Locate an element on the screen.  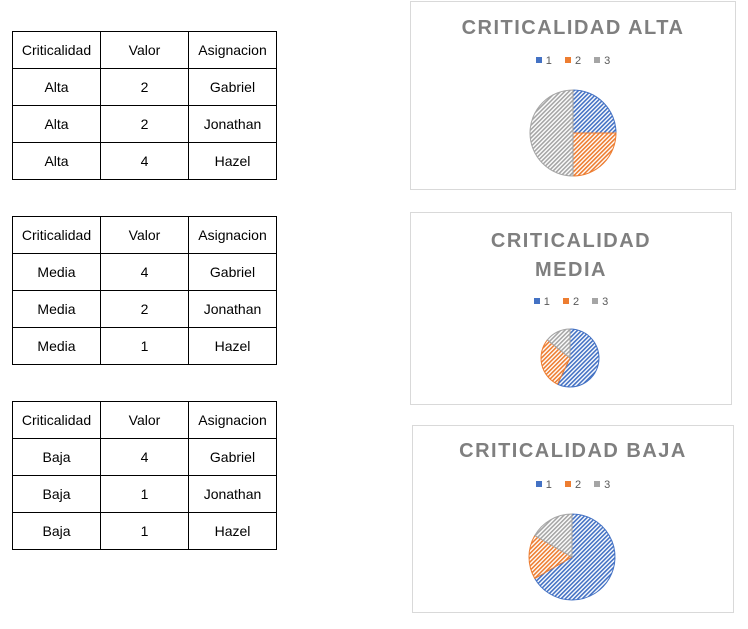
table-row: Baja 4 Gabriel is located at coordinates (144, 457).